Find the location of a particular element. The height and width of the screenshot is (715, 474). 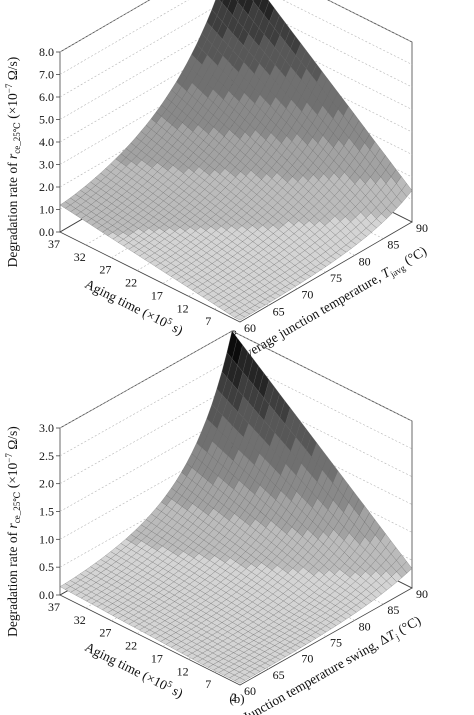

z-tick-label: 2.5 is located at coordinates (46, 456).